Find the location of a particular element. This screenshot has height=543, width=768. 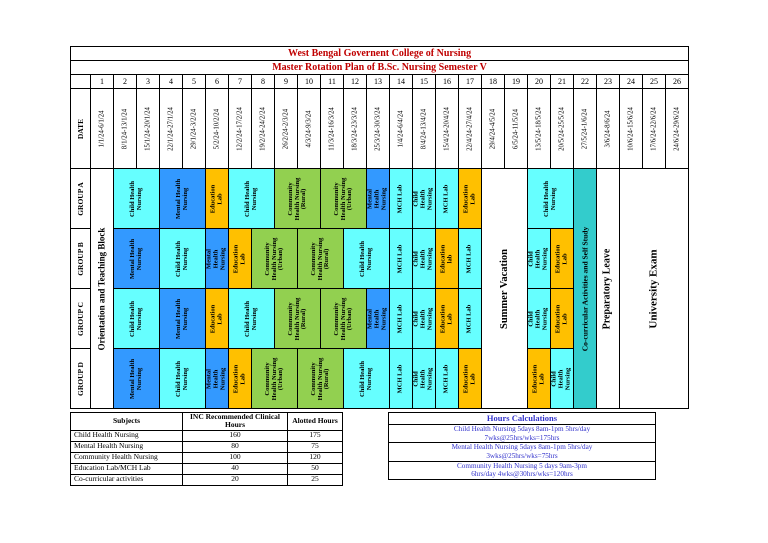

date-text: 6/5/24-11/5/24 is located at coordinates (516, 128).